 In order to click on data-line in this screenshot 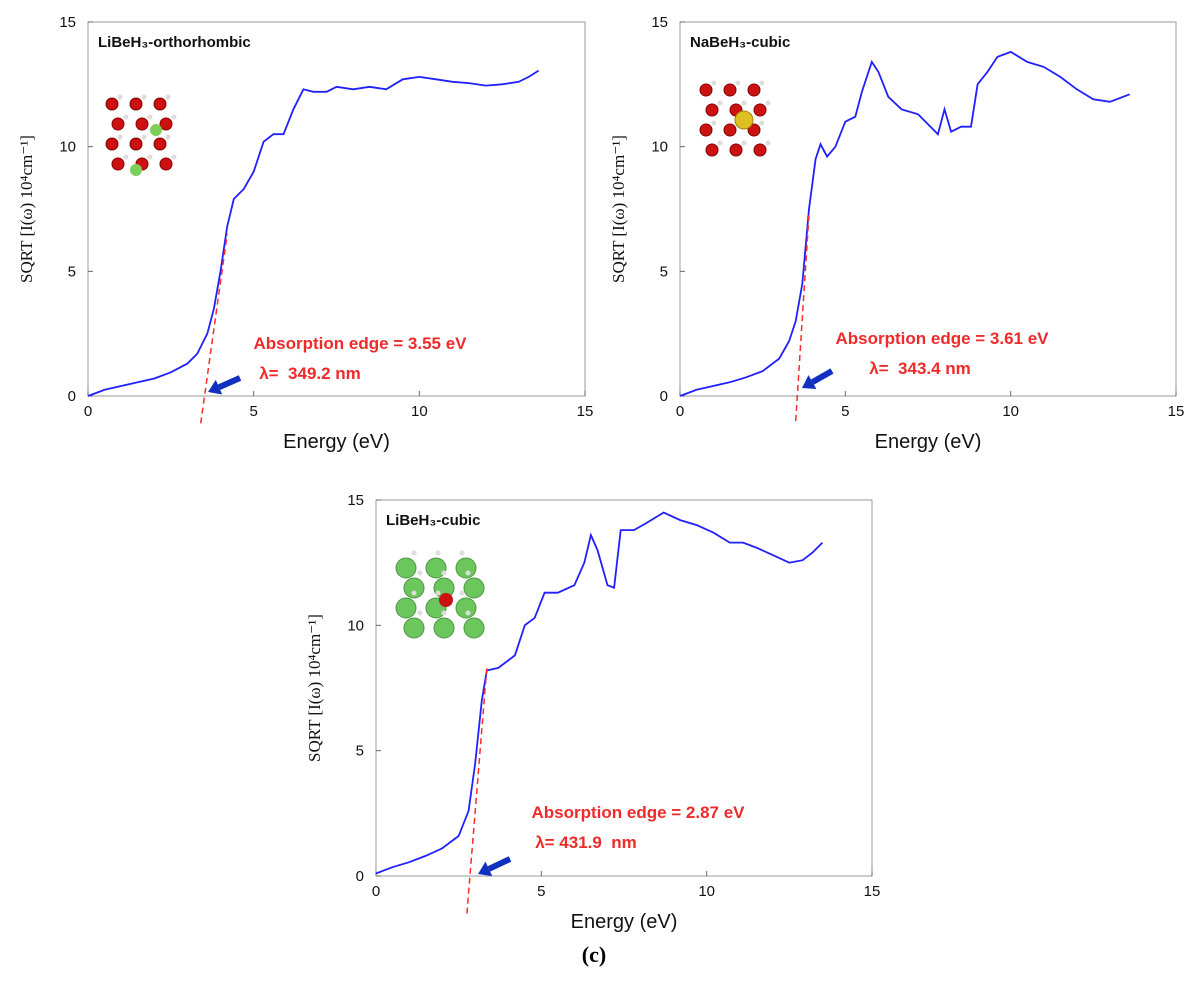, I will do `click(905, 223)`.